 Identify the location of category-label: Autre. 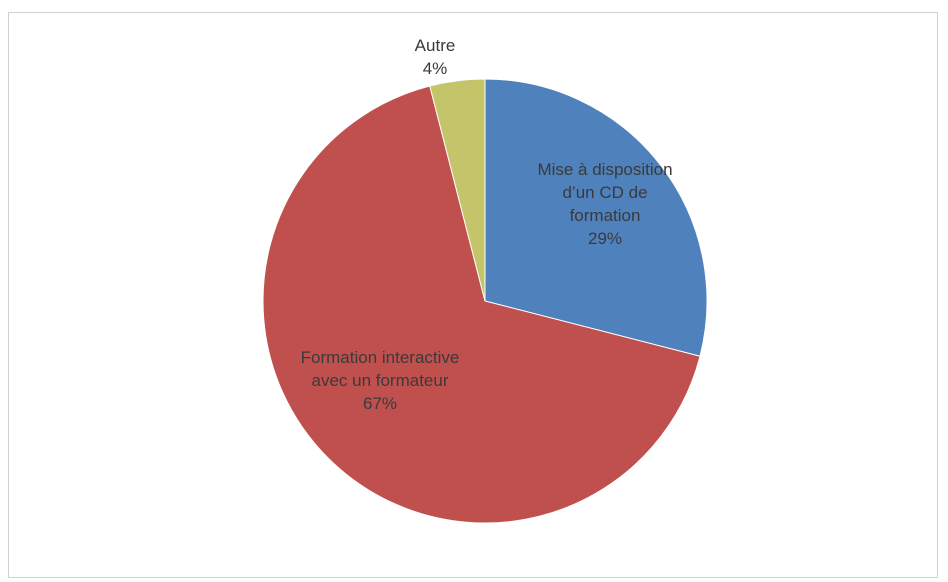
(435, 45).